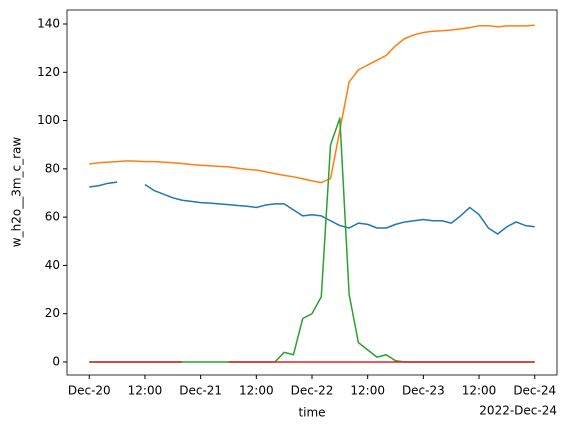 This screenshot has width=576, height=432. Describe the element at coordinates (56, 361) in the screenshot. I see `y-tick-label: 0` at that location.